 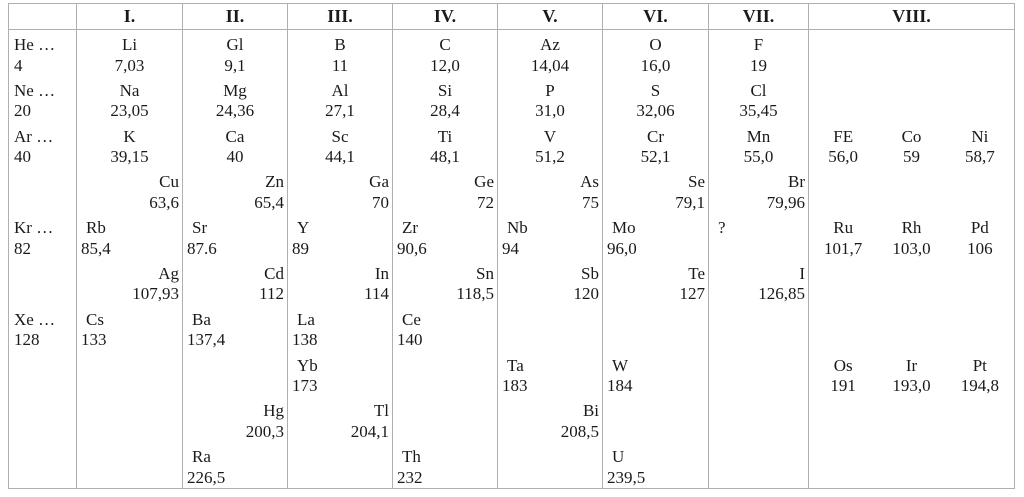 What do you see at coordinates (485, 273) in the screenshot?
I see `element-symbol: Sn` at bounding box center [485, 273].